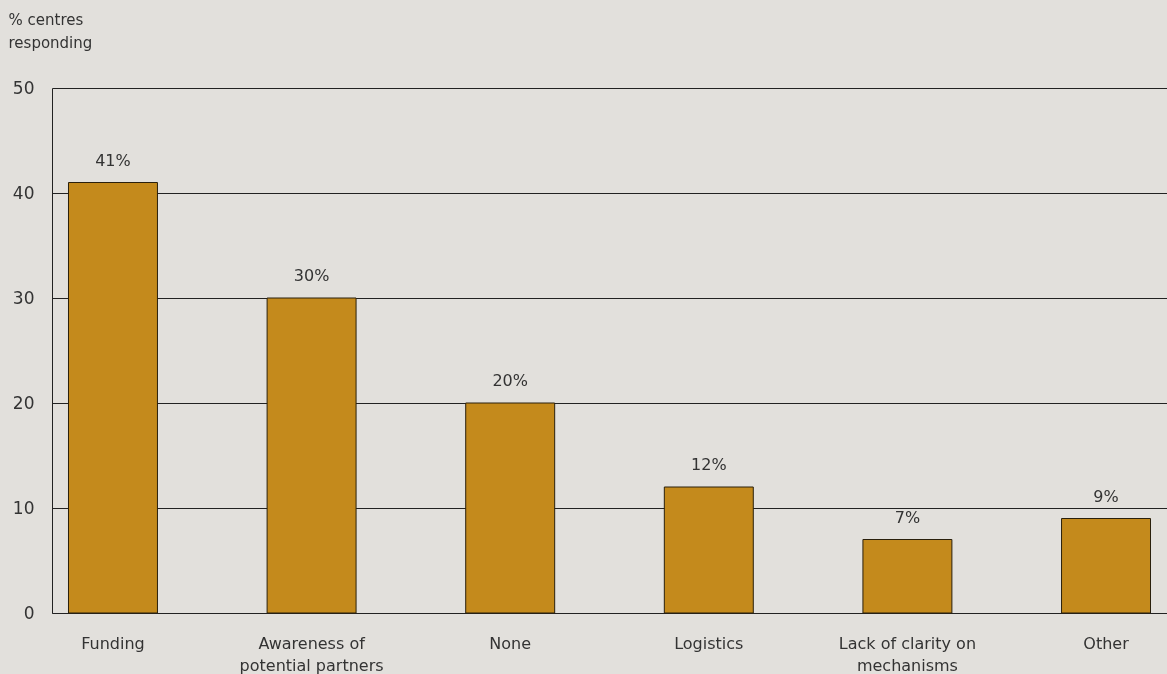  What do you see at coordinates (1106, 496) in the screenshot?
I see `data-label: 9%` at bounding box center [1106, 496].